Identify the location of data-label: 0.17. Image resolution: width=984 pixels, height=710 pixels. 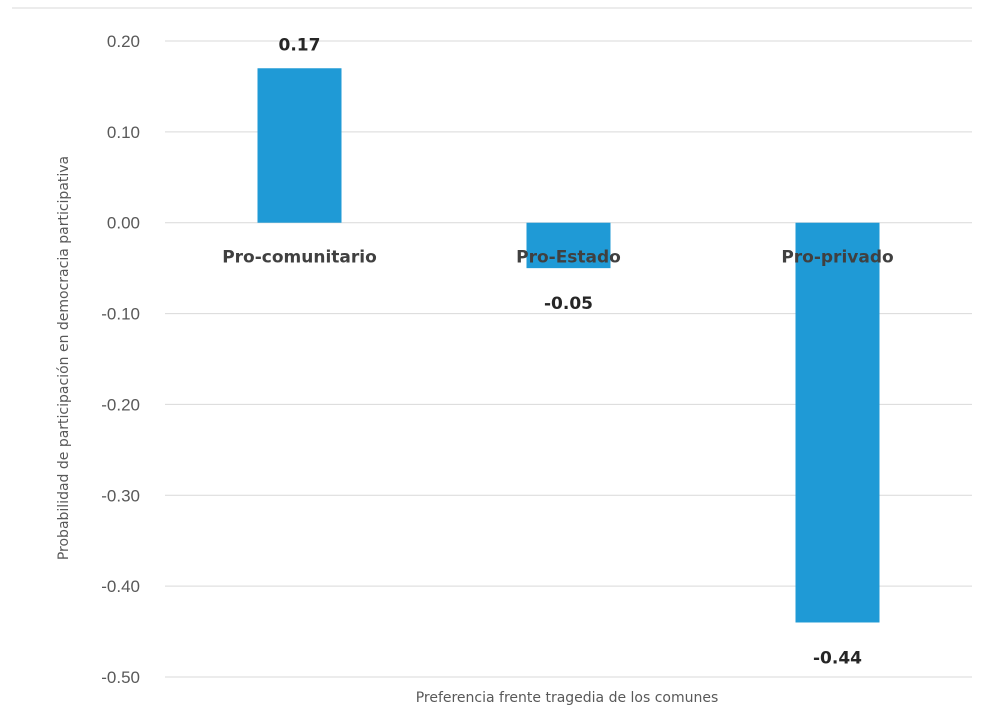
(300, 45).